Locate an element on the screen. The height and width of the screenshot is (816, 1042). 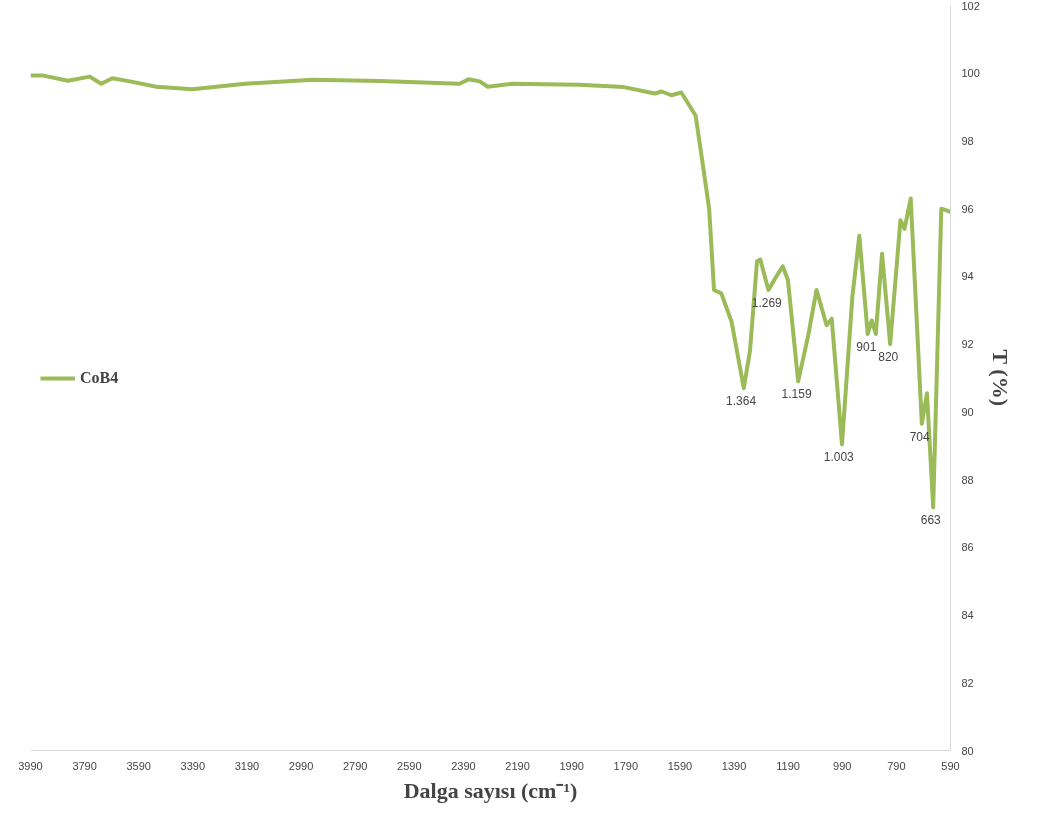
y-tick-label: 88 is located at coordinates (967, 479).